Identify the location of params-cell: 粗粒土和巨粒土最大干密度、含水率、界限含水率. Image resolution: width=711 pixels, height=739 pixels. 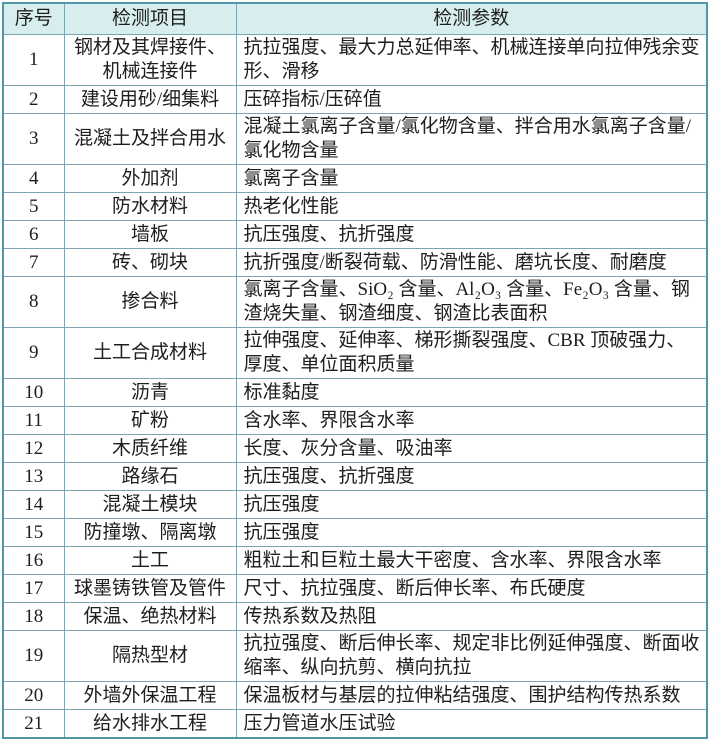
(471, 560).